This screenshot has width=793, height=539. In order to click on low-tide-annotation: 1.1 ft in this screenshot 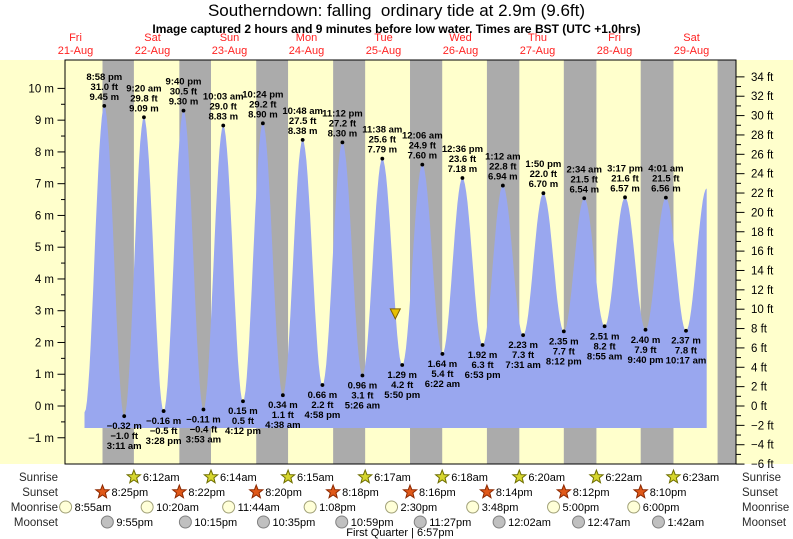, I will do `click(283, 415)`.